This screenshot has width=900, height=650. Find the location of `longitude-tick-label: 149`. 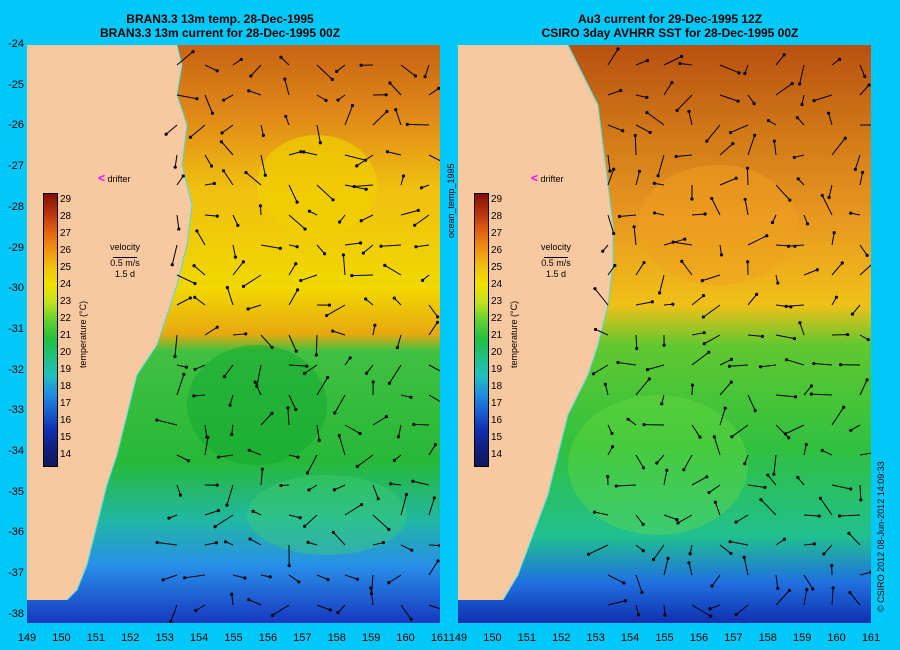

longitude-tick-label: 149 is located at coordinates (458, 638).